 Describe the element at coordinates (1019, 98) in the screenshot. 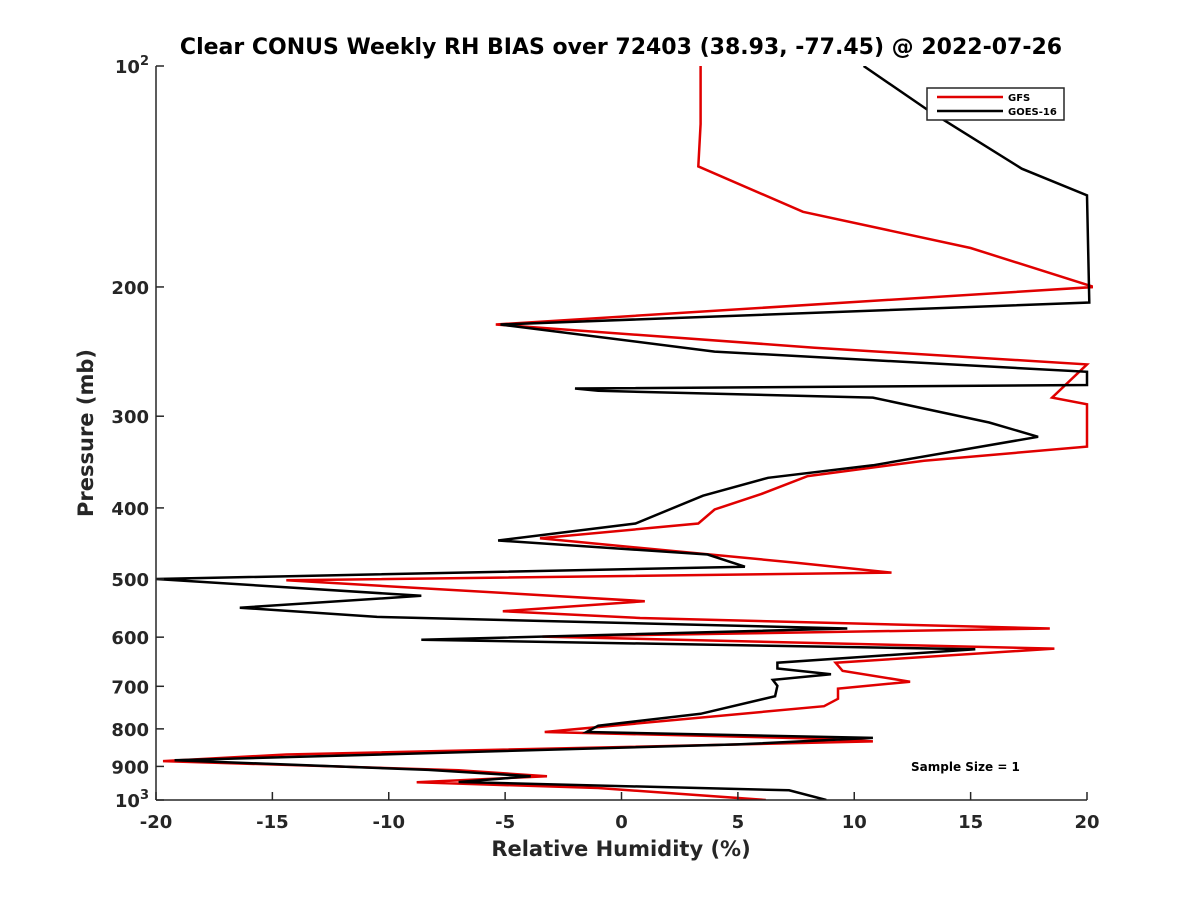

I see `legend-label-gfs: GFS` at that location.